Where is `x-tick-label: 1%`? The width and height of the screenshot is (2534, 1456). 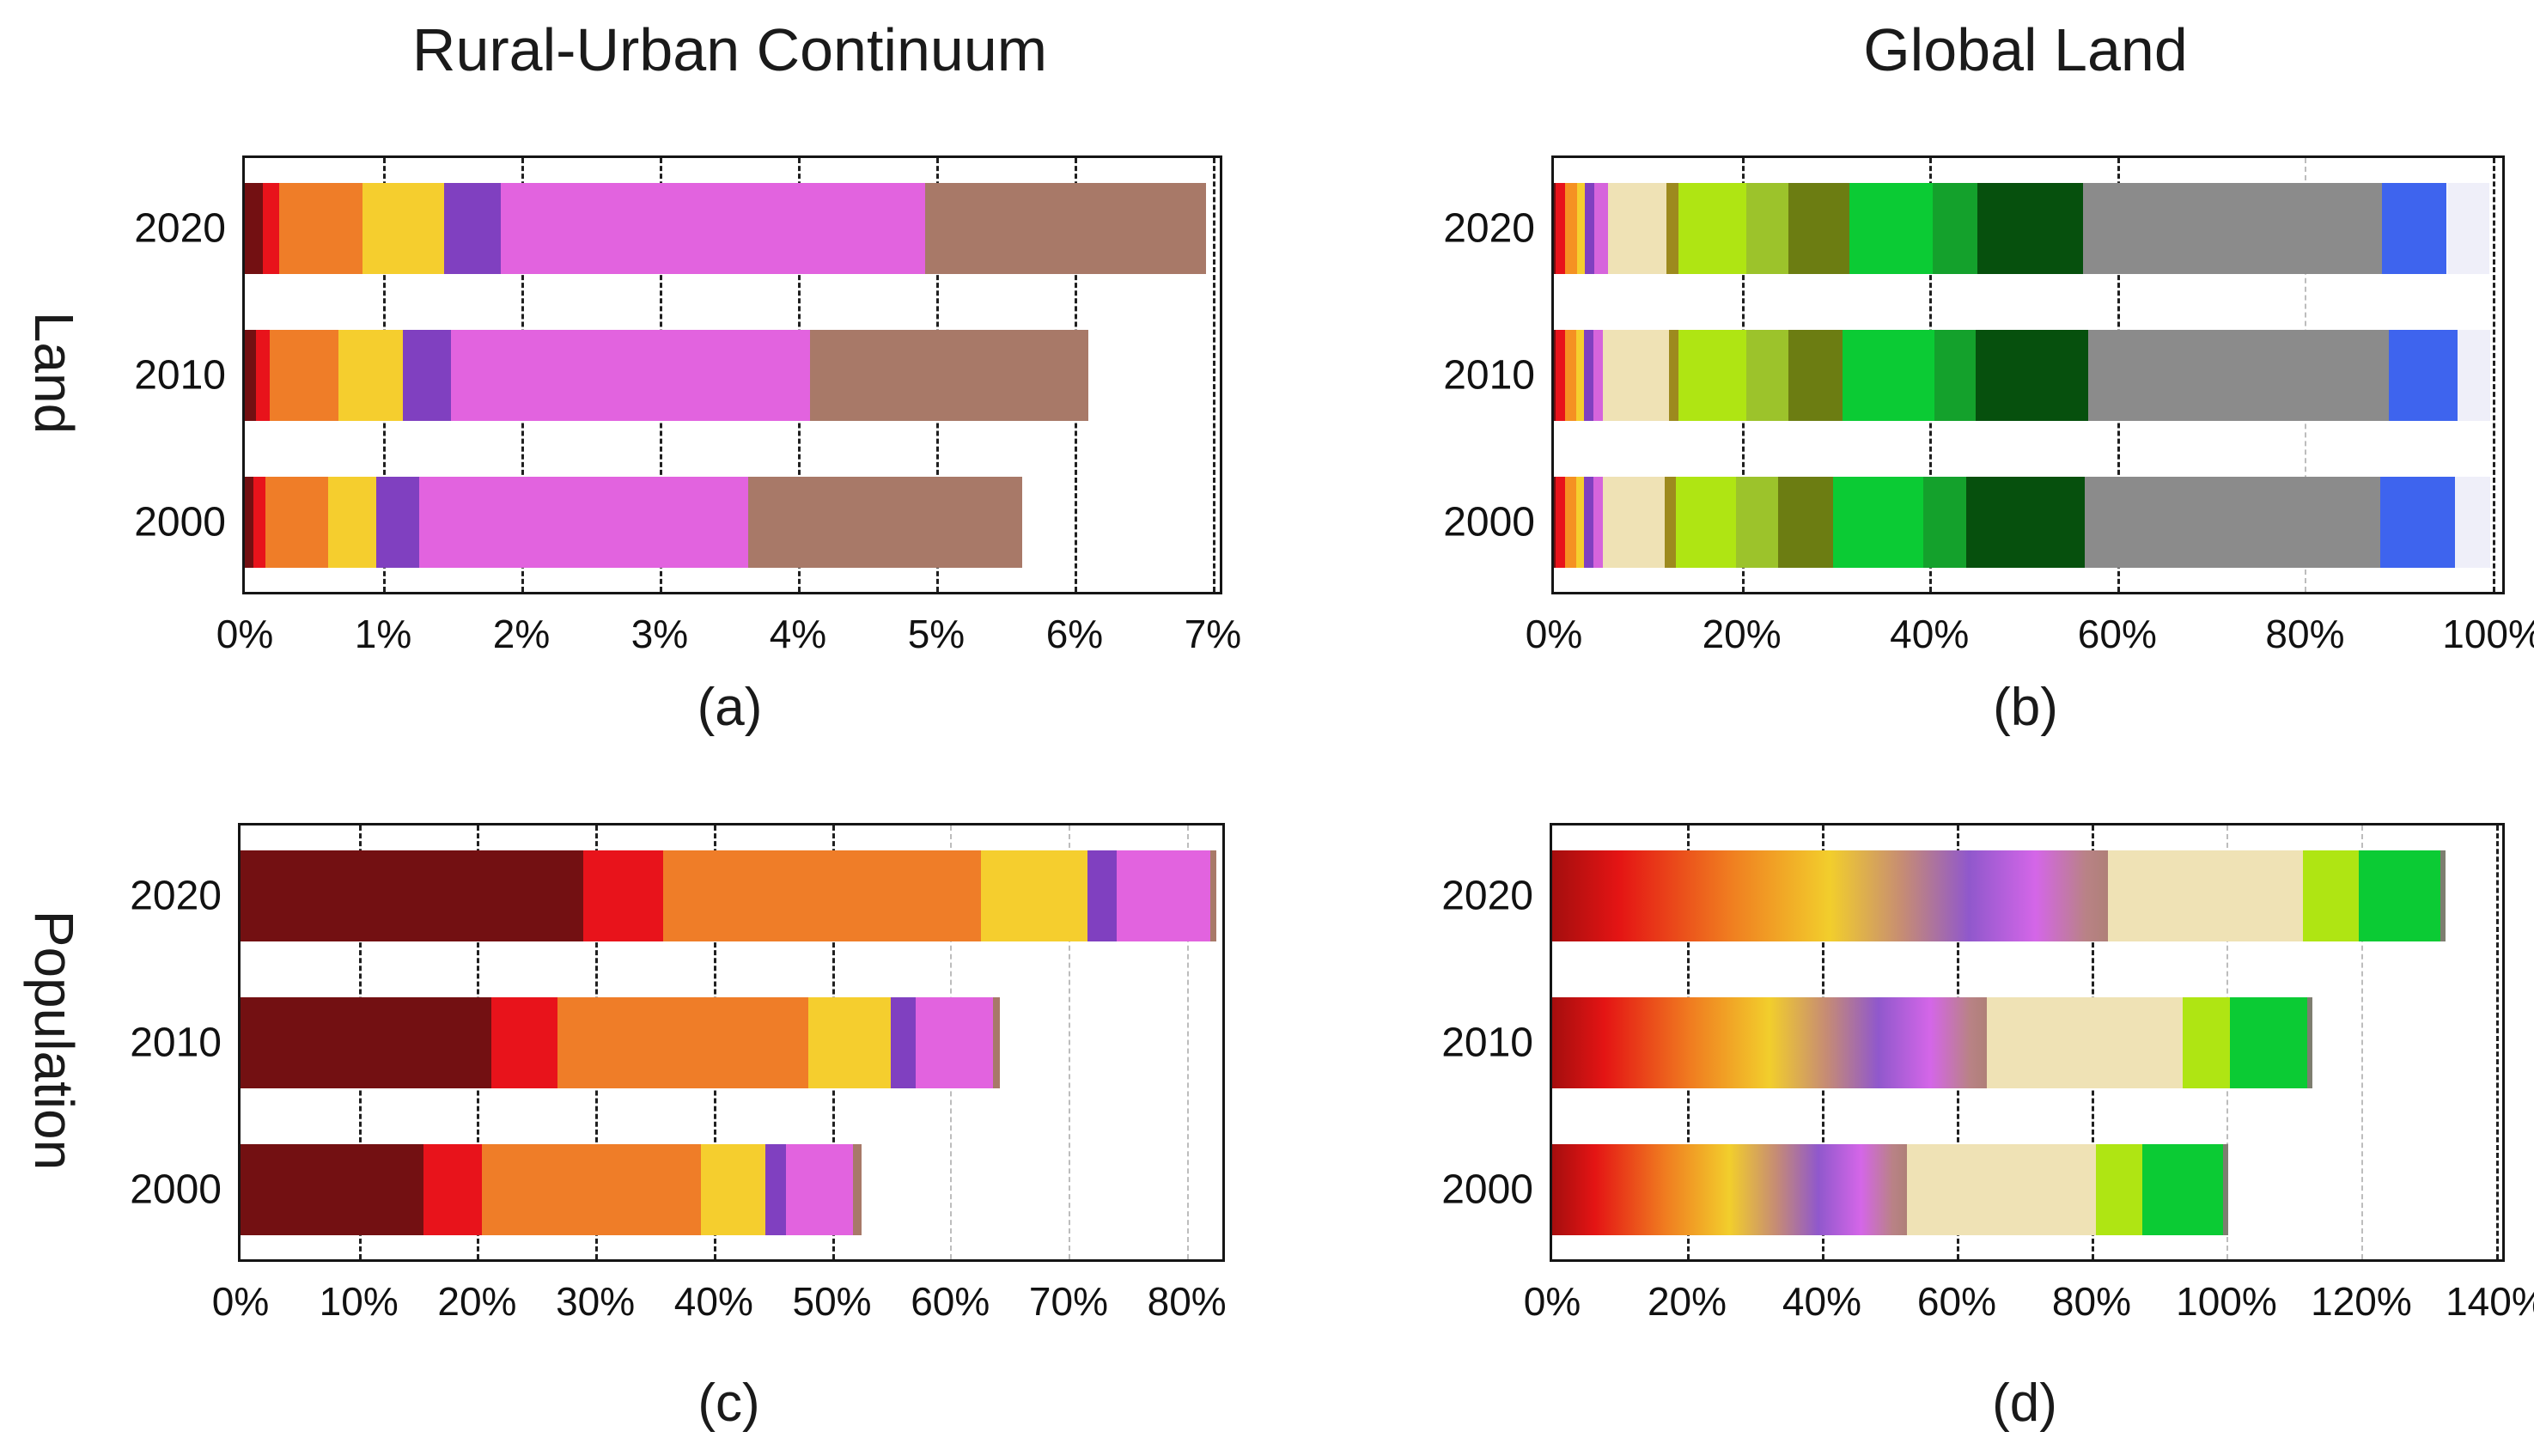 x-tick-label: 1% is located at coordinates (383, 634).